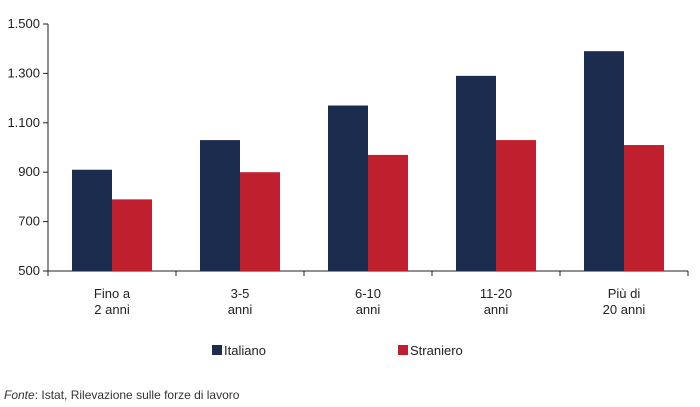 This screenshot has height=407, width=700. What do you see at coordinates (496, 293) in the screenshot?
I see `x-tick-label: 11-20` at bounding box center [496, 293].